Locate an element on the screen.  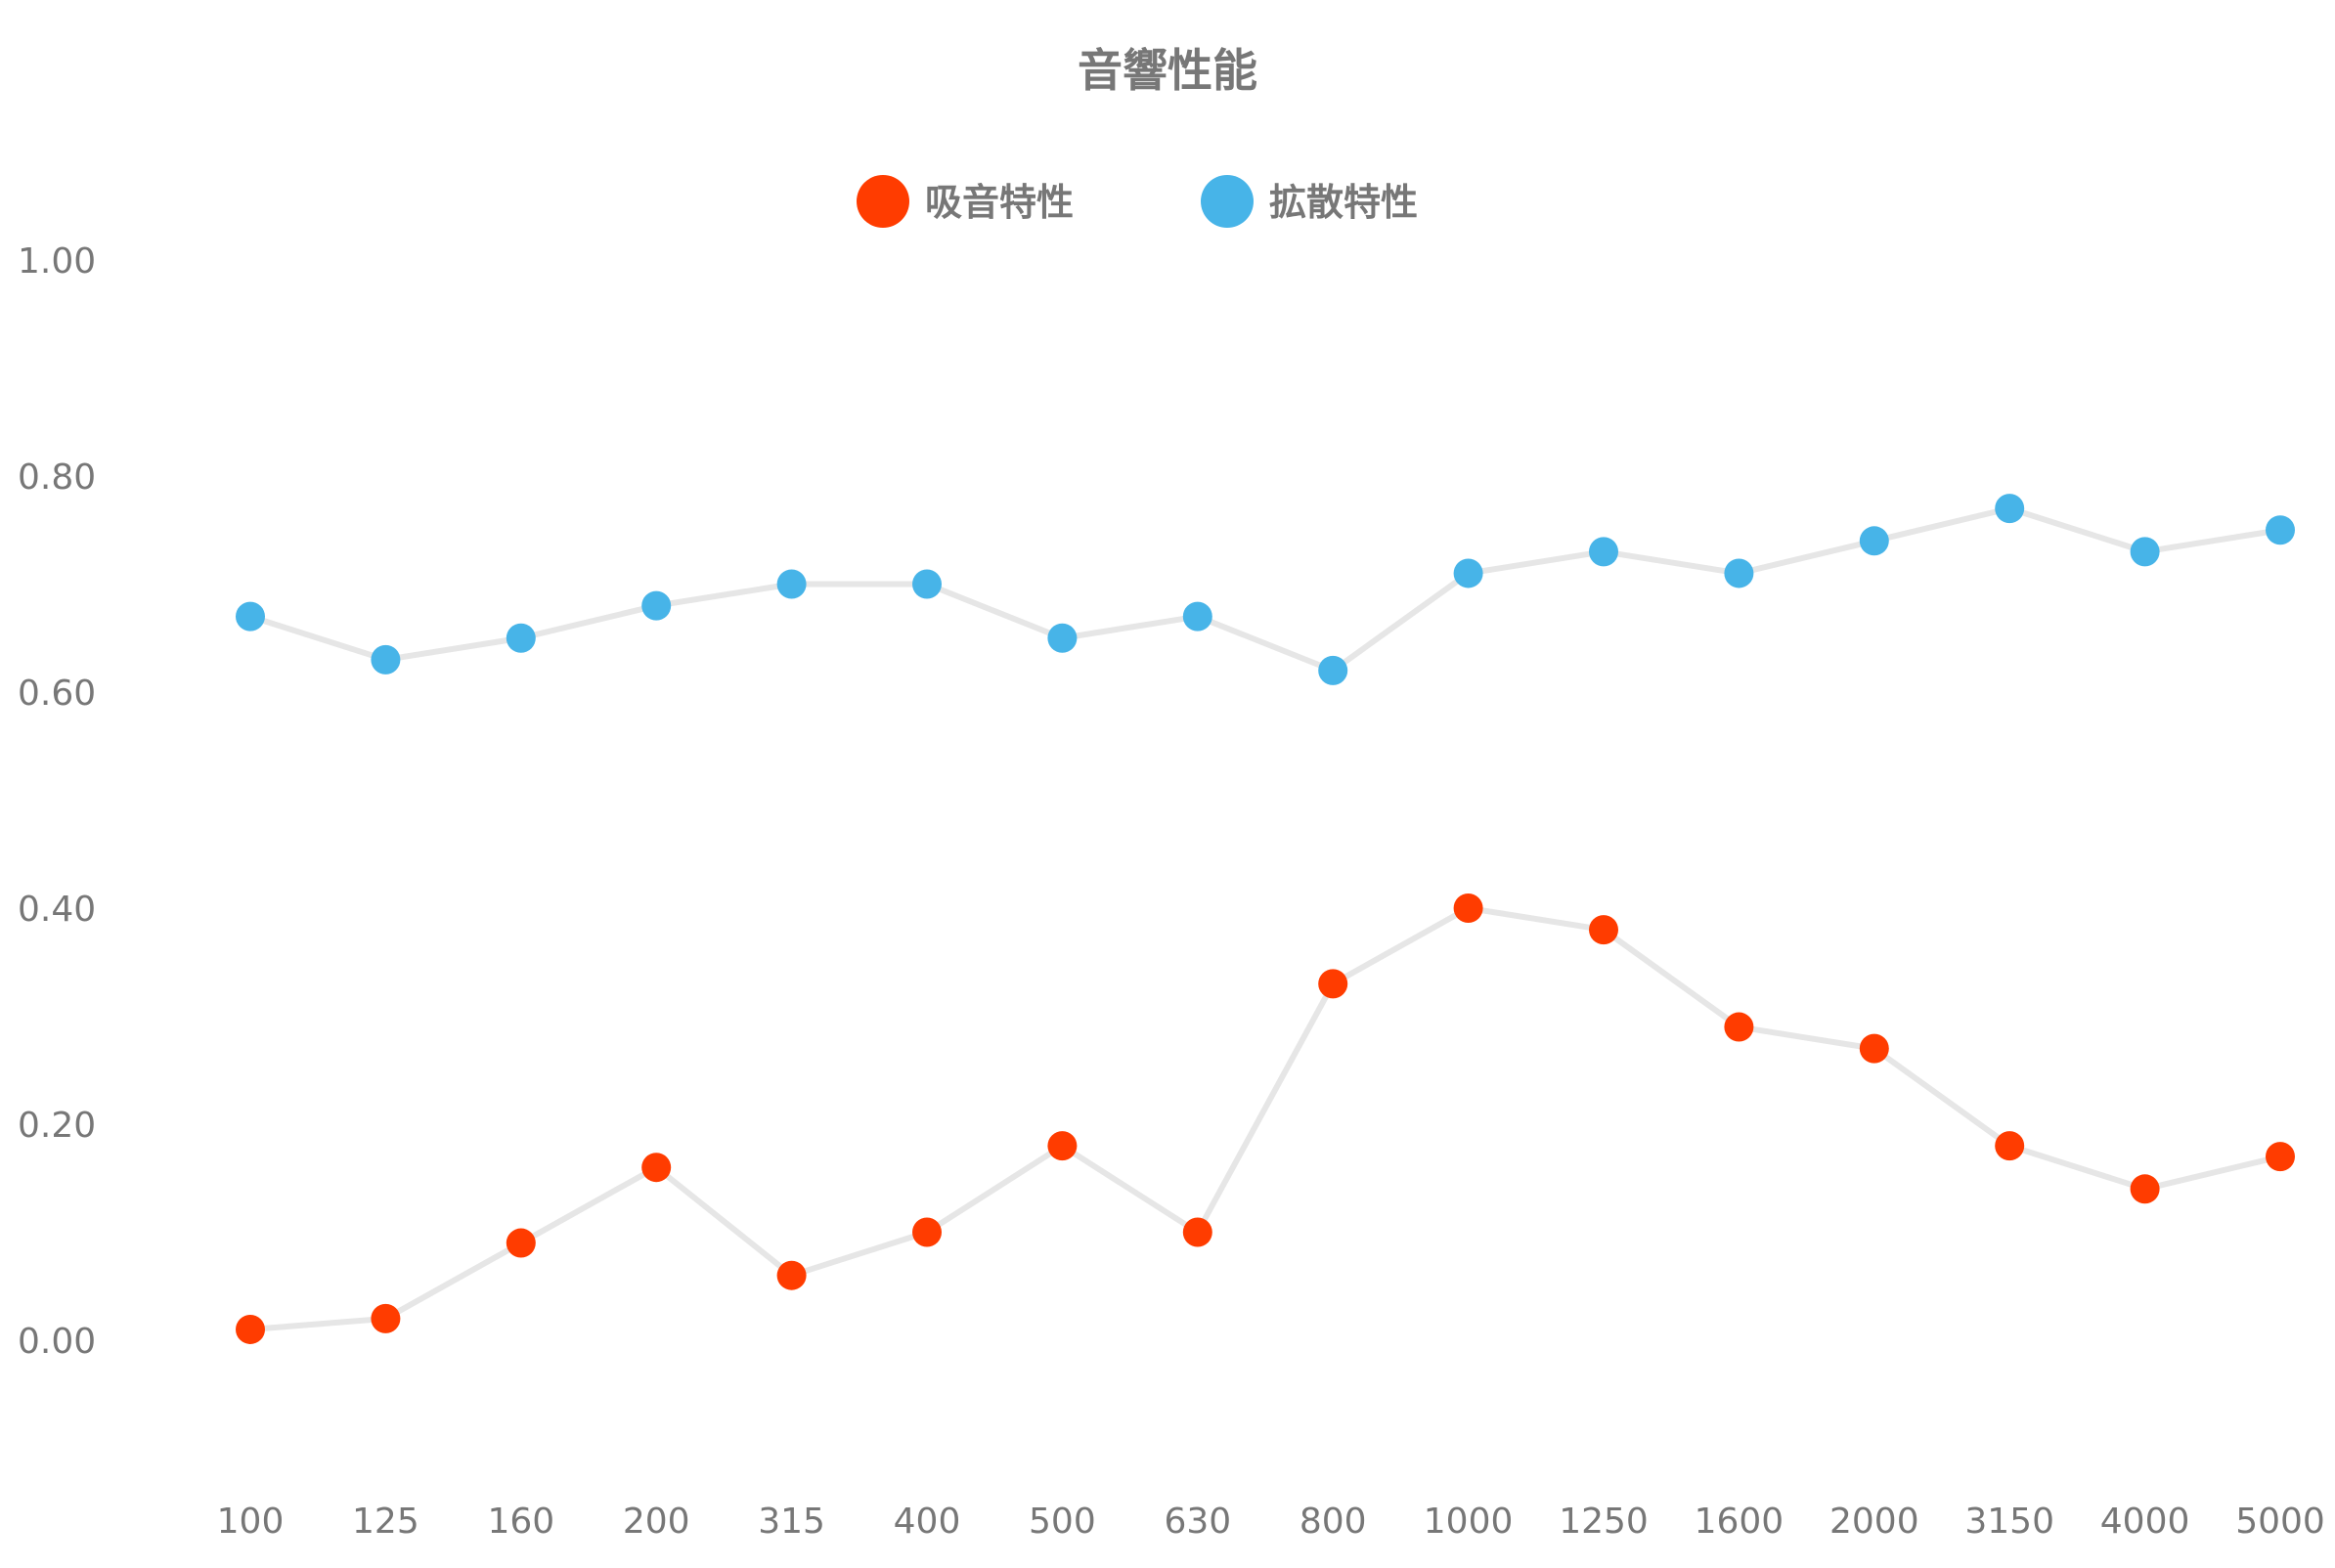
x-tick-label: 160 is located at coordinates (520, 1522).